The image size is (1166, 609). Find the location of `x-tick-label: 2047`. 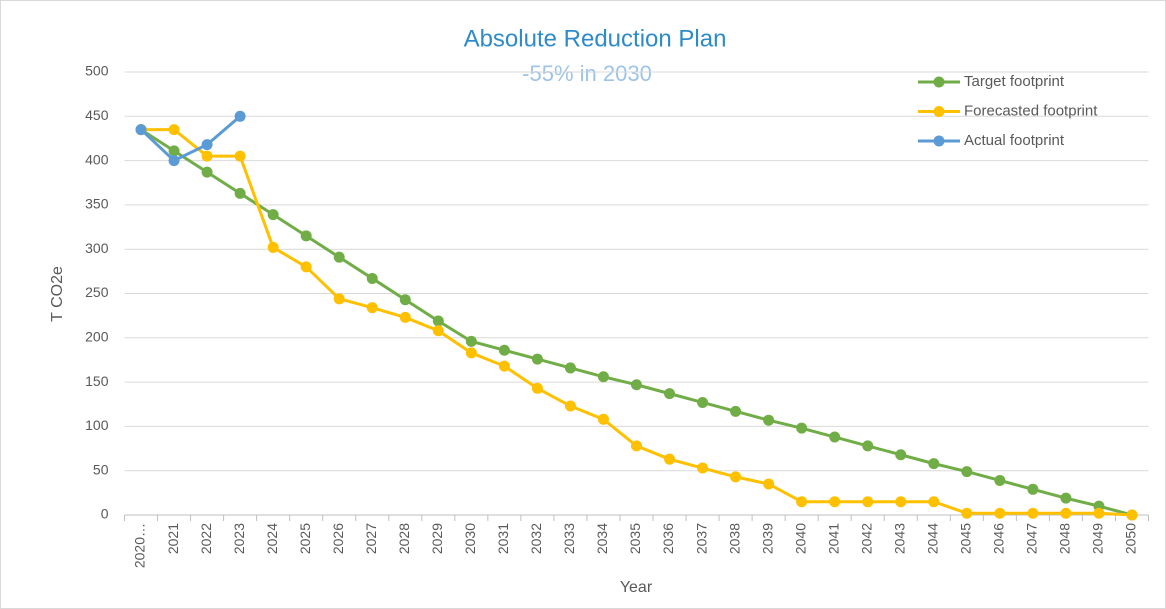

x-tick-label: 2047 is located at coordinates (1032, 538).